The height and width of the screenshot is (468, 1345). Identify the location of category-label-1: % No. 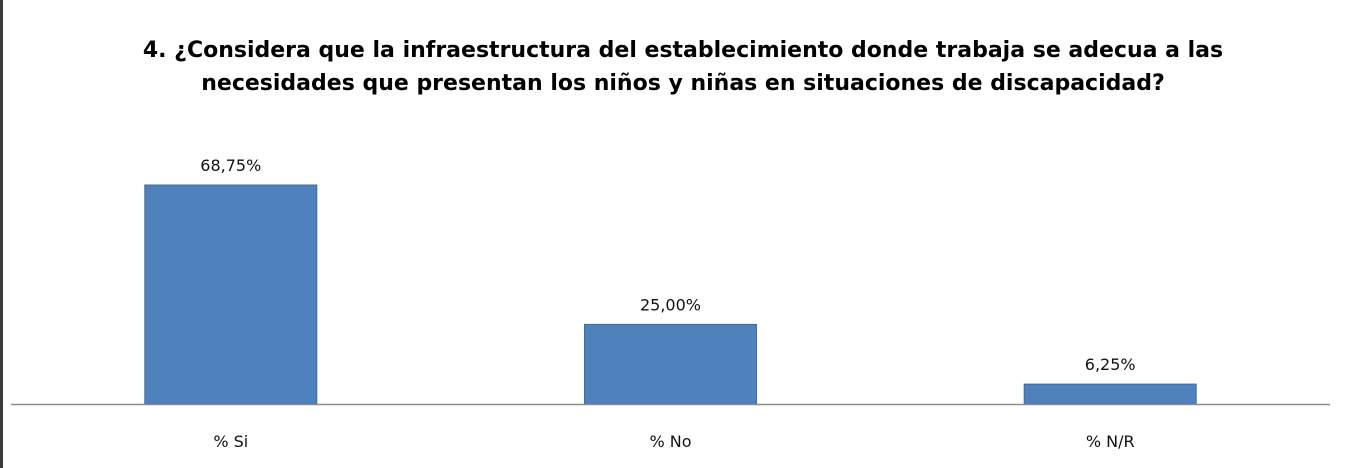
(670, 441).